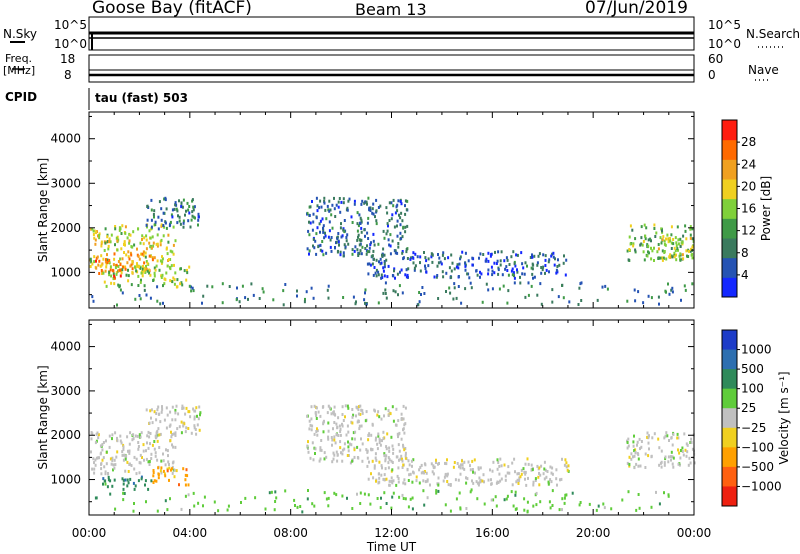 The image size is (800, 554). I want to click on power-colorbar-label: 8, so click(745, 253).